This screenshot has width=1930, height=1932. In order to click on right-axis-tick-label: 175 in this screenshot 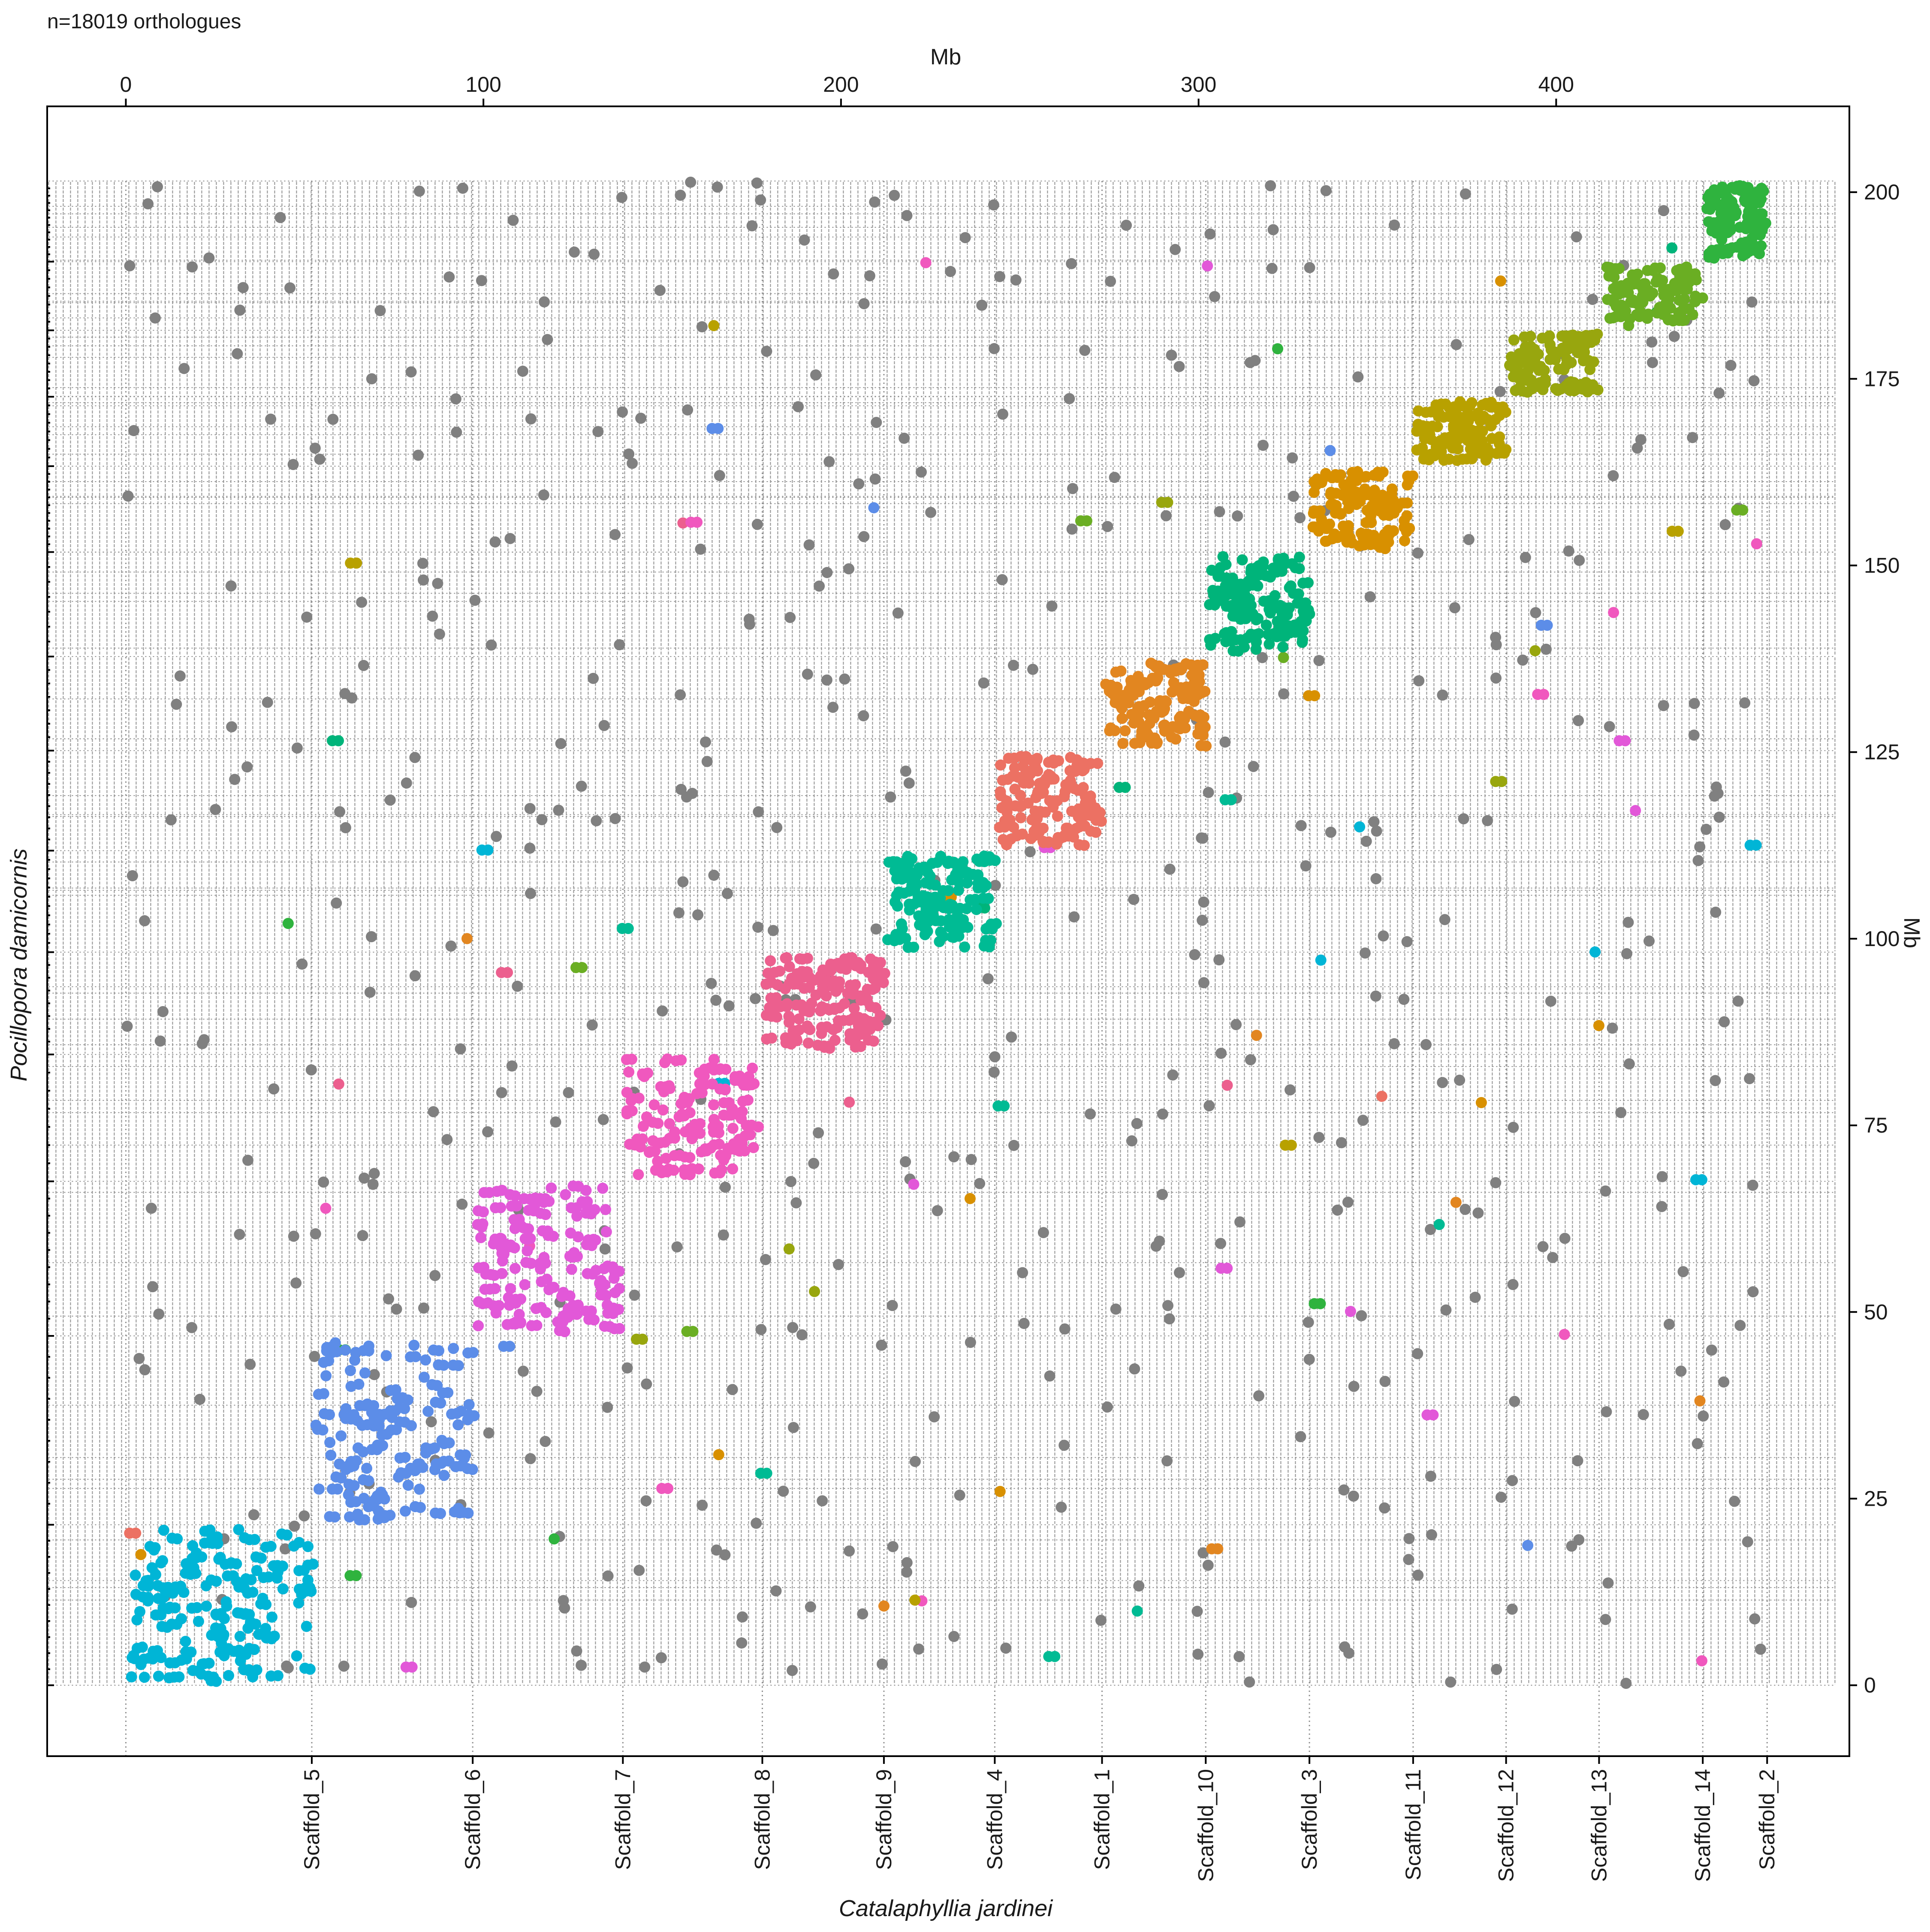, I will do `click(1882, 379)`.